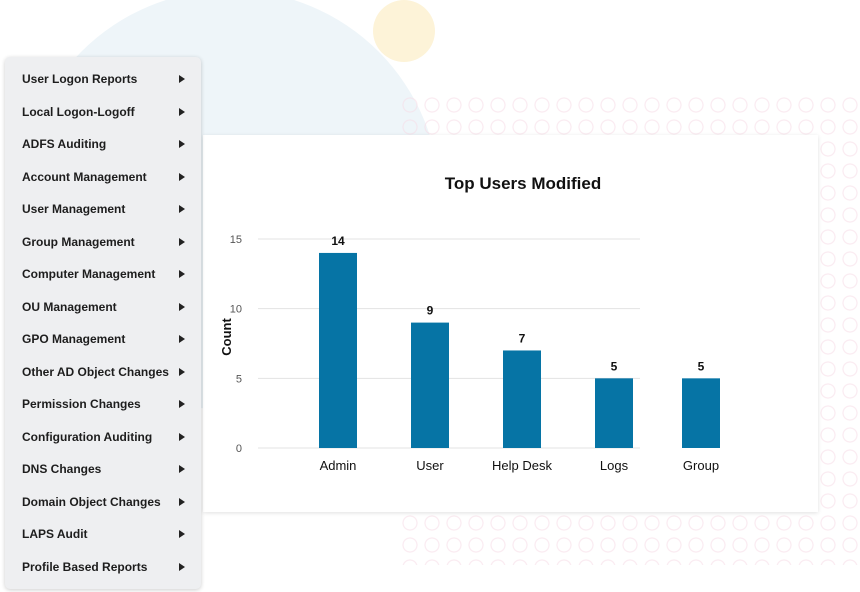  Describe the element at coordinates (95, 371) in the screenshot. I see `menu-item-label: Other AD Object Changes` at that location.